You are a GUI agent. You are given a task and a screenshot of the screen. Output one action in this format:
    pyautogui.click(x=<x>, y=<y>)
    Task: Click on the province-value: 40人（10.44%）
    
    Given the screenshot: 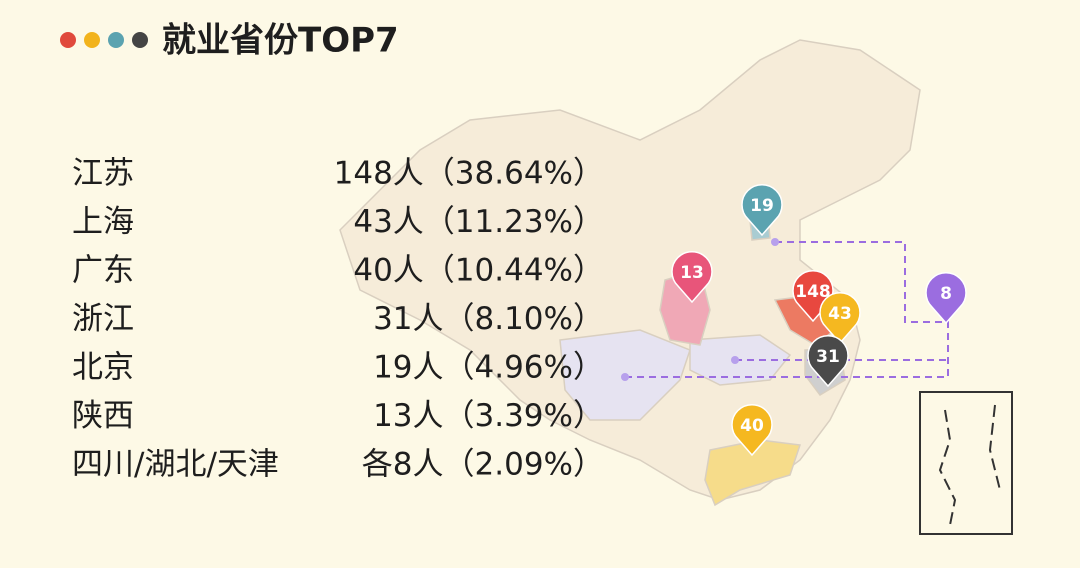 What is the action you would take?
    pyautogui.click(x=478, y=271)
    